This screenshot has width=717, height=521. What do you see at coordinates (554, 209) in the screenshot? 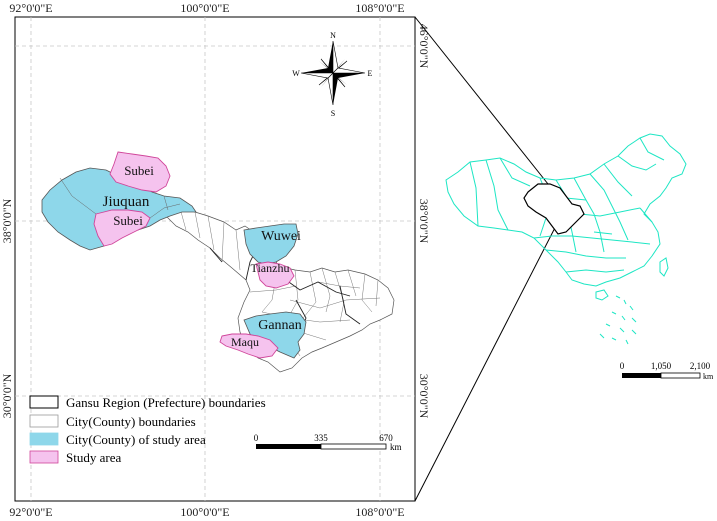
I see `gansu-in-china-highlight` at bounding box center [554, 209].